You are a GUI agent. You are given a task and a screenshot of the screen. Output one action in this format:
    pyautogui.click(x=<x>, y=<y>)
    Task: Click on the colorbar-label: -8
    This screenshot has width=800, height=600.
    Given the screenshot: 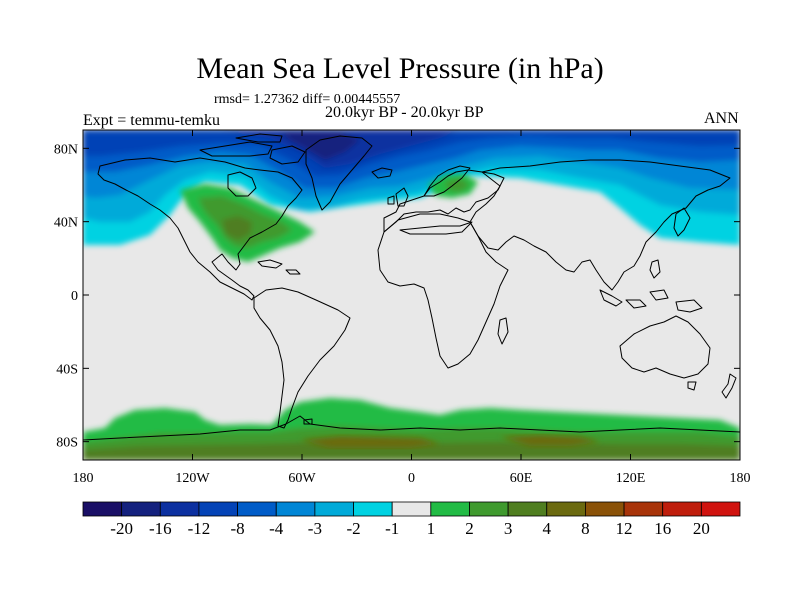 What is the action you would take?
    pyautogui.click(x=238, y=528)
    